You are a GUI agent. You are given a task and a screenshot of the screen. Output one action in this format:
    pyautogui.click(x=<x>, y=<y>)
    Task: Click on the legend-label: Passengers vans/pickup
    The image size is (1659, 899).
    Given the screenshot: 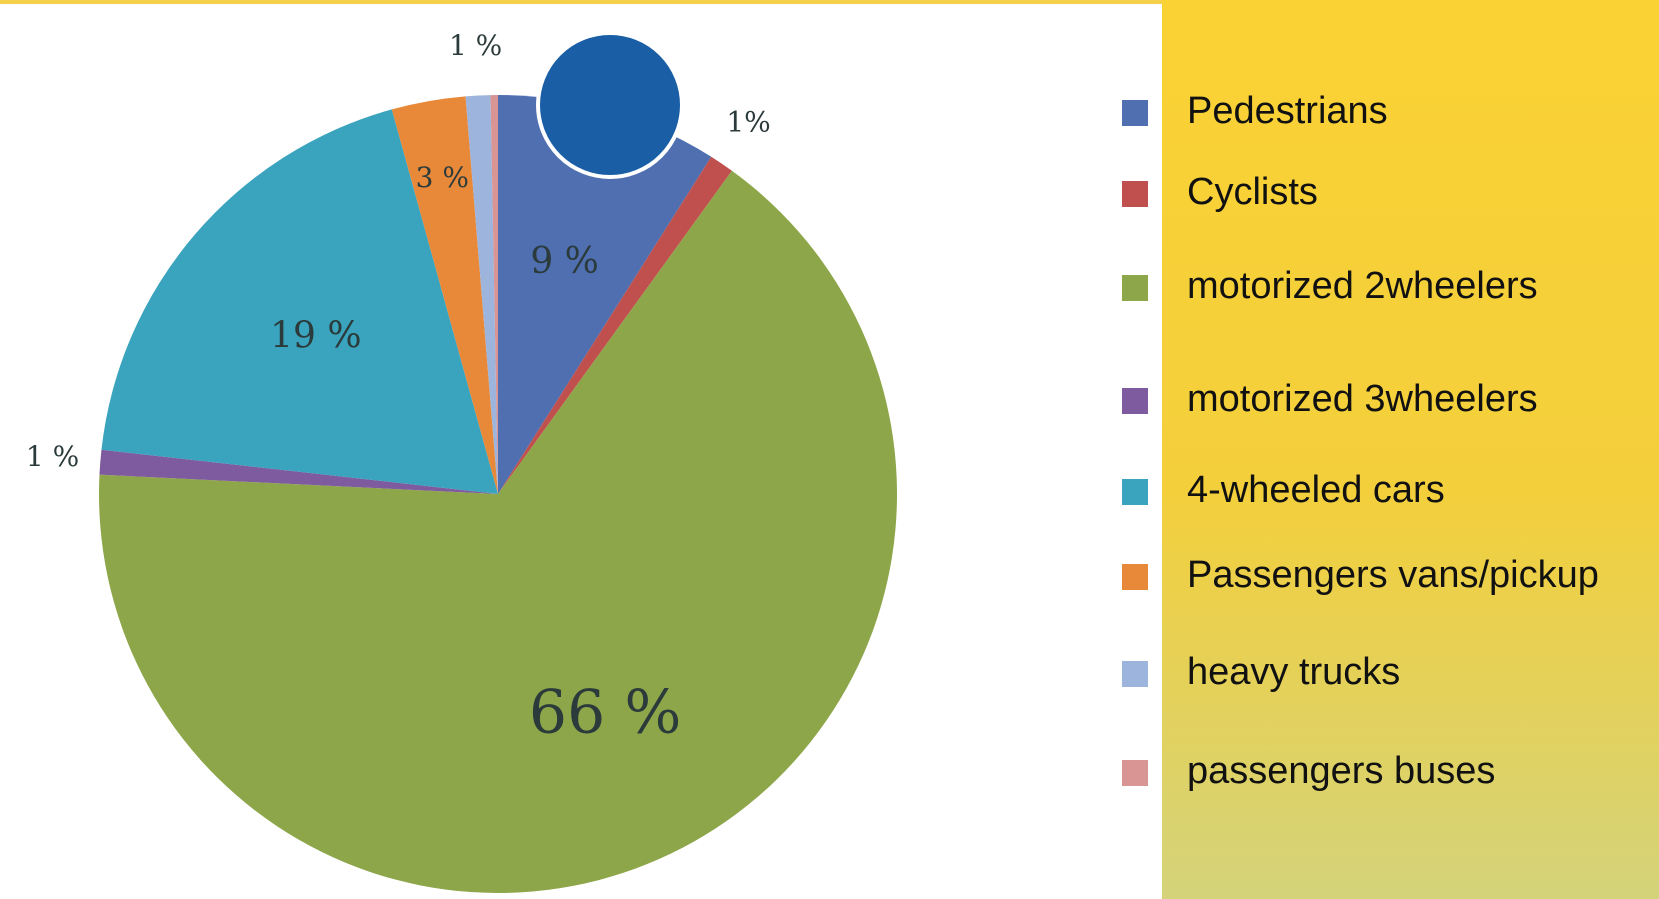 What is the action you would take?
    pyautogui.click(x=1393, y=575)
    